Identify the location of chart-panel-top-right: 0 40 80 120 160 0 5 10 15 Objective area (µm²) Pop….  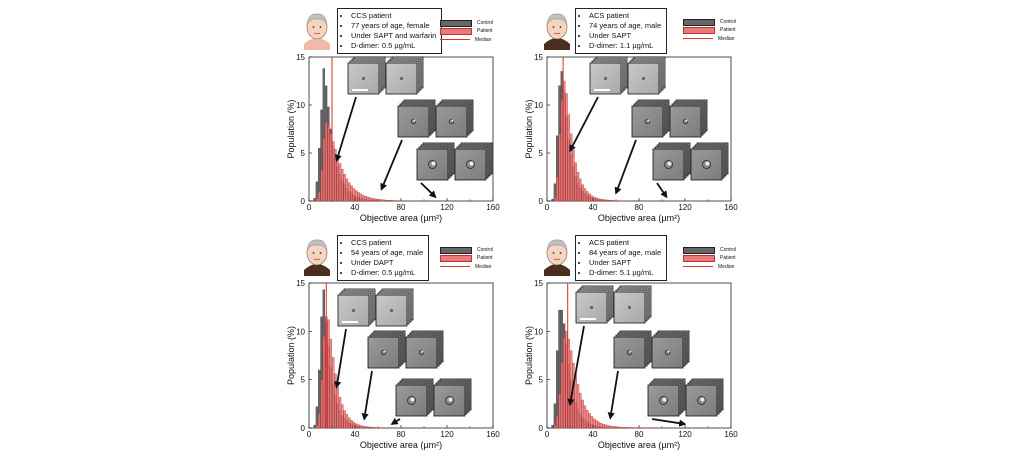
(631, 118).